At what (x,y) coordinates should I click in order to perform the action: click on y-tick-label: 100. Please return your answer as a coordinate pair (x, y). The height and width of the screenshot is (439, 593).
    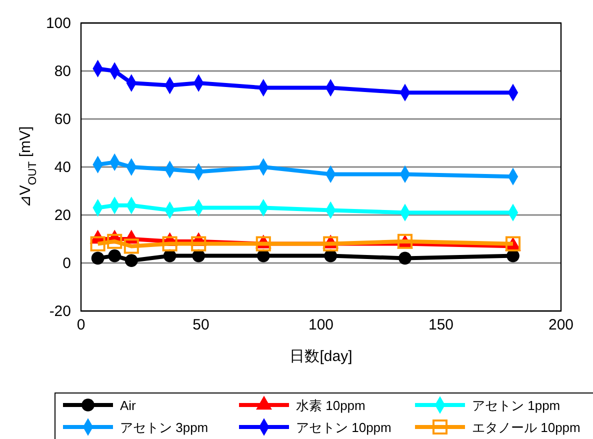
    Looking at the image, I should click on (58, 23).